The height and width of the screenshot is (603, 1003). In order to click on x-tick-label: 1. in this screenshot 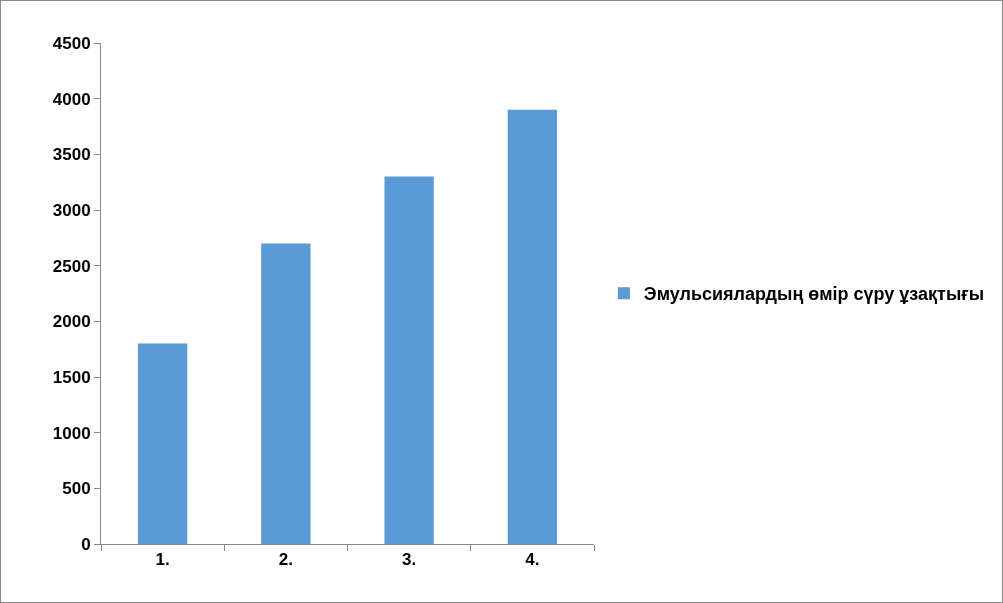, I will do `click(162, 560)`.